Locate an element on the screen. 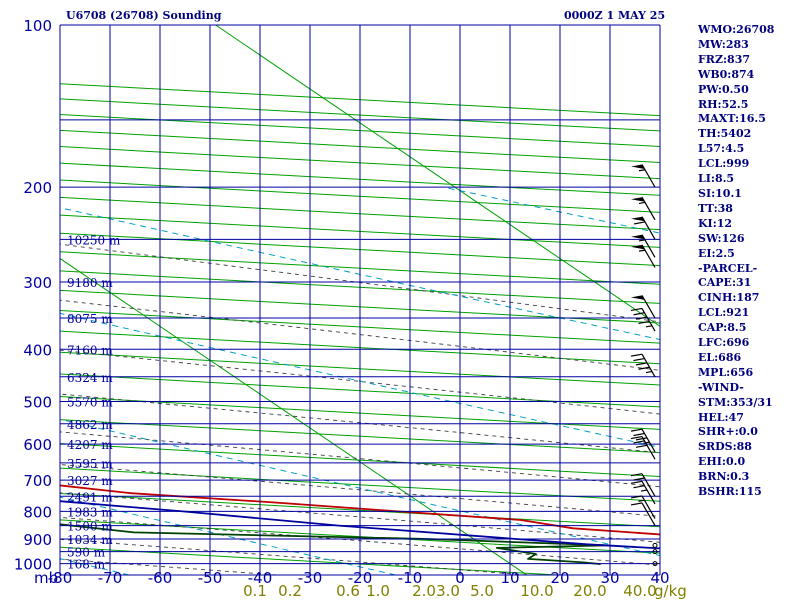 The image size is (800, 600). index-item: HEL:47 is located at coordinates (721, 417).